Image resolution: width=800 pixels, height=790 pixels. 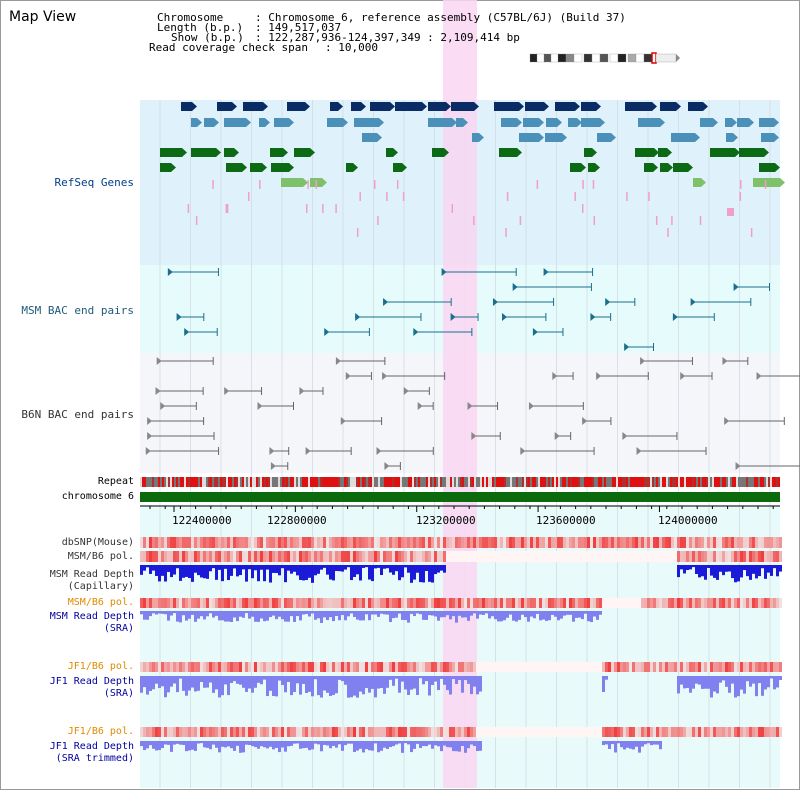 What do you see at coordinates (115, 481) in the screenshot?
I see `track-label-repeat: Repeat` at bounding box center [115, 481].